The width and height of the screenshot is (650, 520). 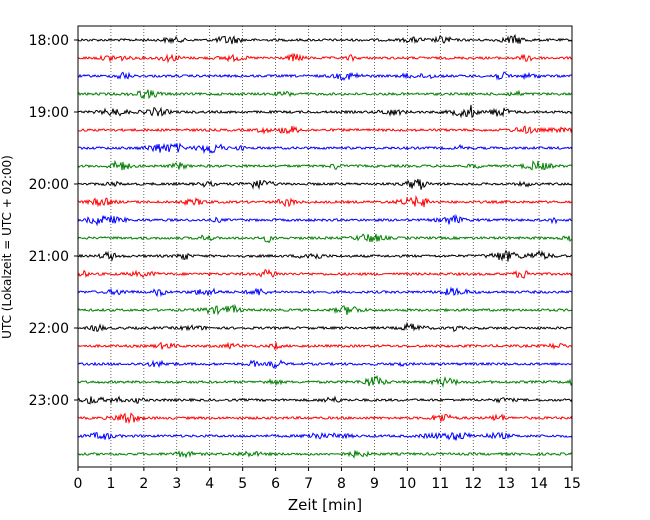 I want to click on x-tick-label-10: 10, so click(x=407, y=484).